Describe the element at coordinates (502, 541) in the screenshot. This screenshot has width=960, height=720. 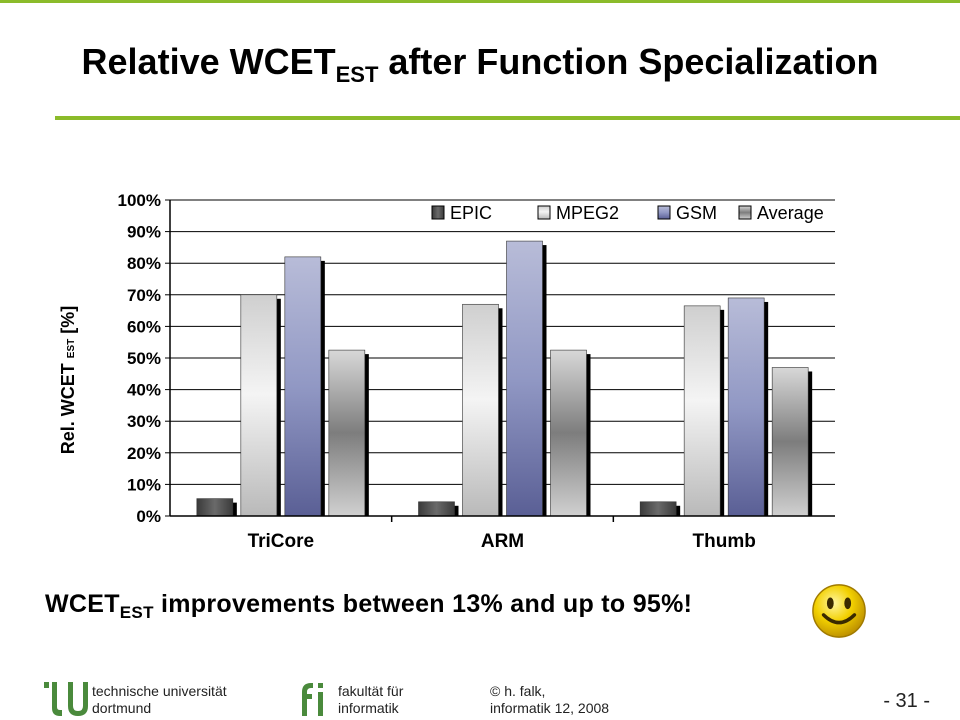
I see `x-category-label: ARM` at that location.